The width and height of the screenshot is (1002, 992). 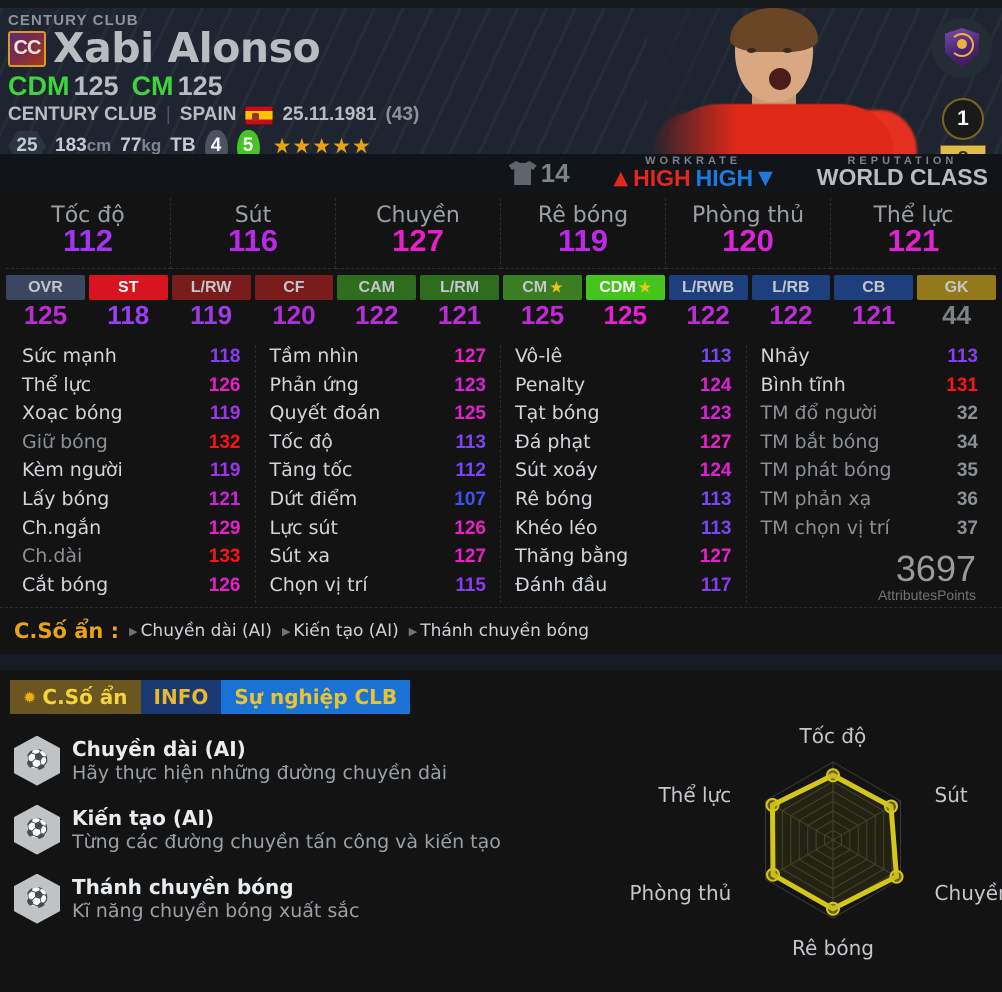 I want to click on position-rating-cell: OVR 125, so click(x=45, y=303).